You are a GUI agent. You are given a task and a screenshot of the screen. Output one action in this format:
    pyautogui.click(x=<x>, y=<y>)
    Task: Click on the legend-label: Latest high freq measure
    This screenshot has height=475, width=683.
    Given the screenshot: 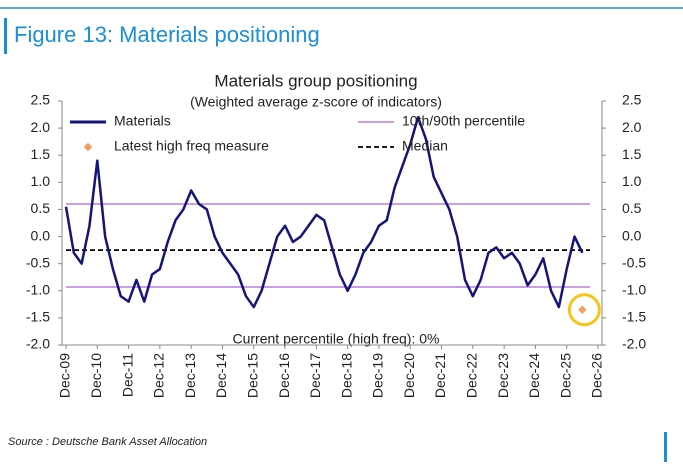 What is the action you would take?
    pyautogui.click(x=191, y=146)
    